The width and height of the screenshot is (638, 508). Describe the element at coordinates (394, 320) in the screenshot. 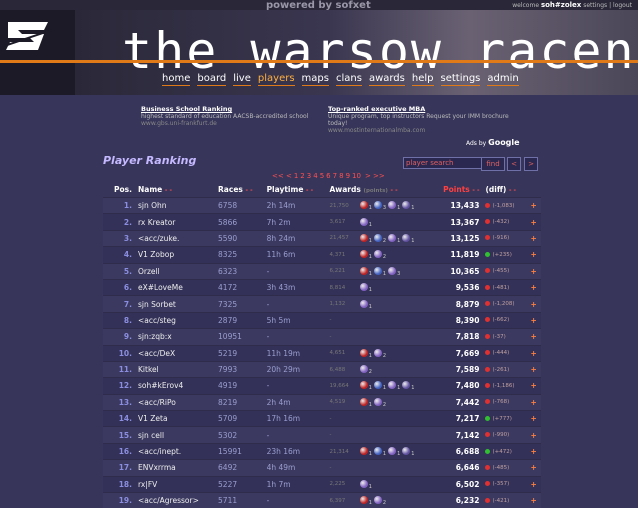

I see `award-medals` at that location.